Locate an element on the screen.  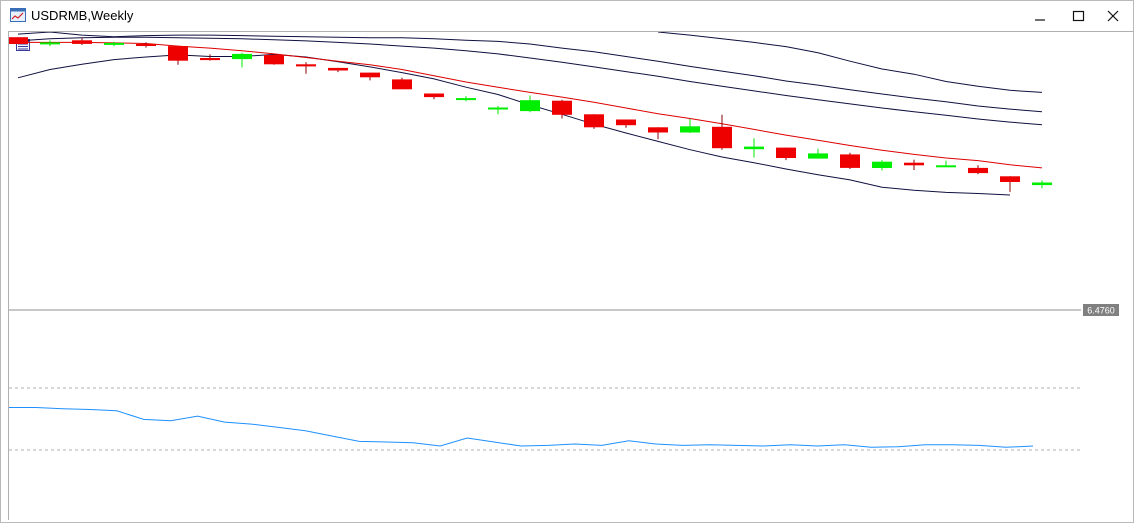
price-label-box is located at coordinates (1101, 310).